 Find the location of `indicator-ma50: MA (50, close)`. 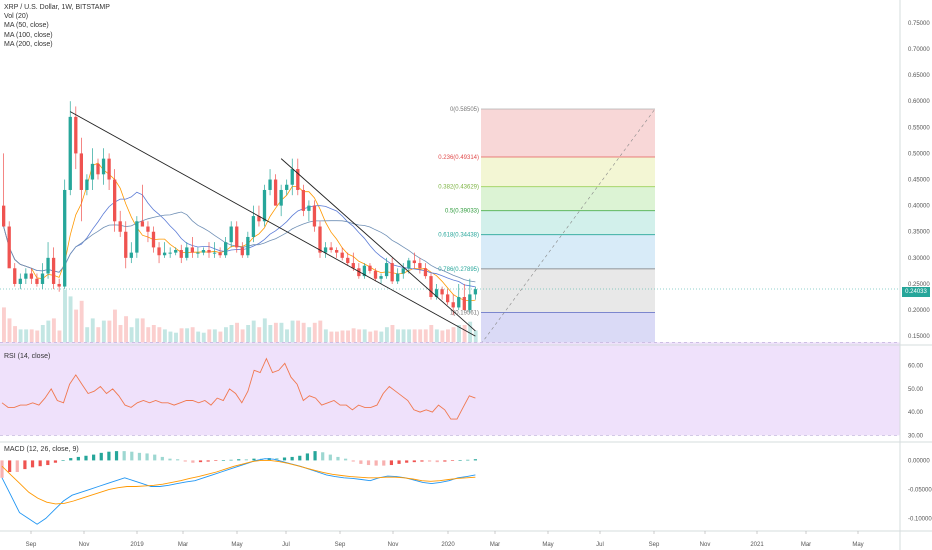

indicator-ma50: MA (50, close) is located at coordinates (26, 26).